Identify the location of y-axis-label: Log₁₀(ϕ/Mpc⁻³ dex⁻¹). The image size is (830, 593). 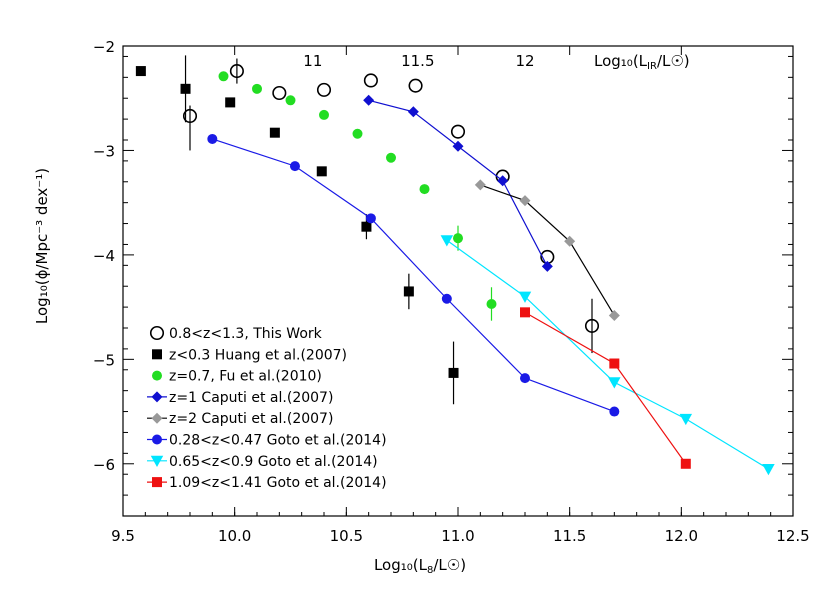
(42, 246).